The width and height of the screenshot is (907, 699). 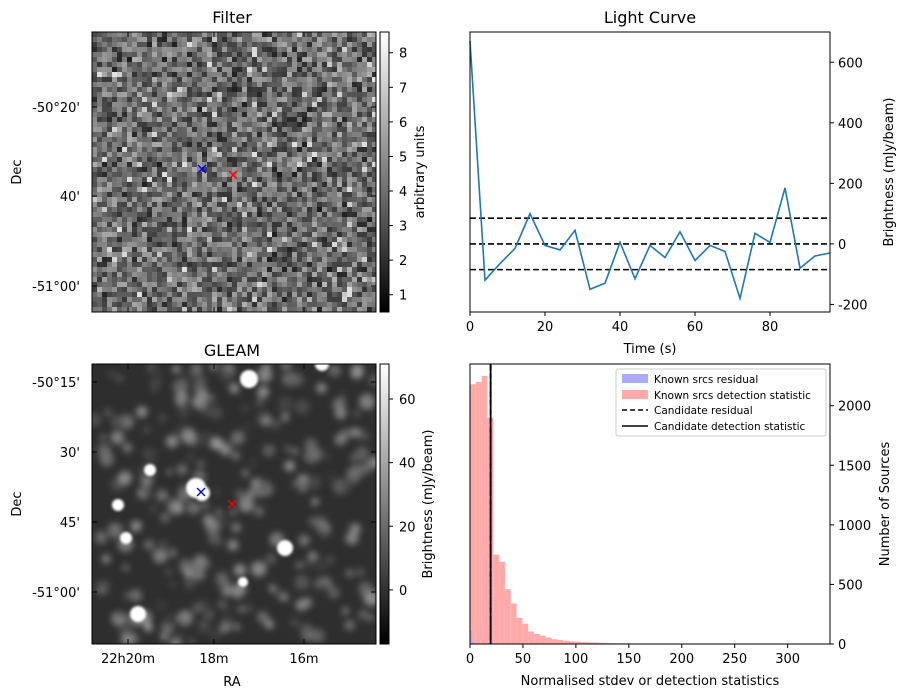 What do you see at coordinates (770, 327) in the screenshot?
I see `x-tick-label: 80` at bounding box center [770, 327].